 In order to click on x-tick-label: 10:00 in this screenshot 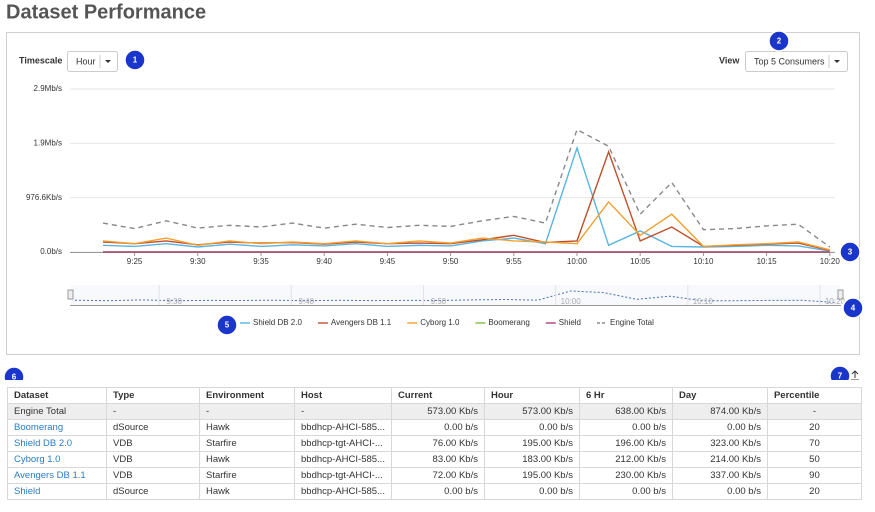, I will do `click(577, 261)`.